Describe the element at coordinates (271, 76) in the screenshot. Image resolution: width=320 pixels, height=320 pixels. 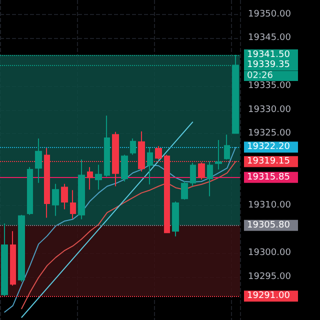
I see `text: 02:26` at that location.